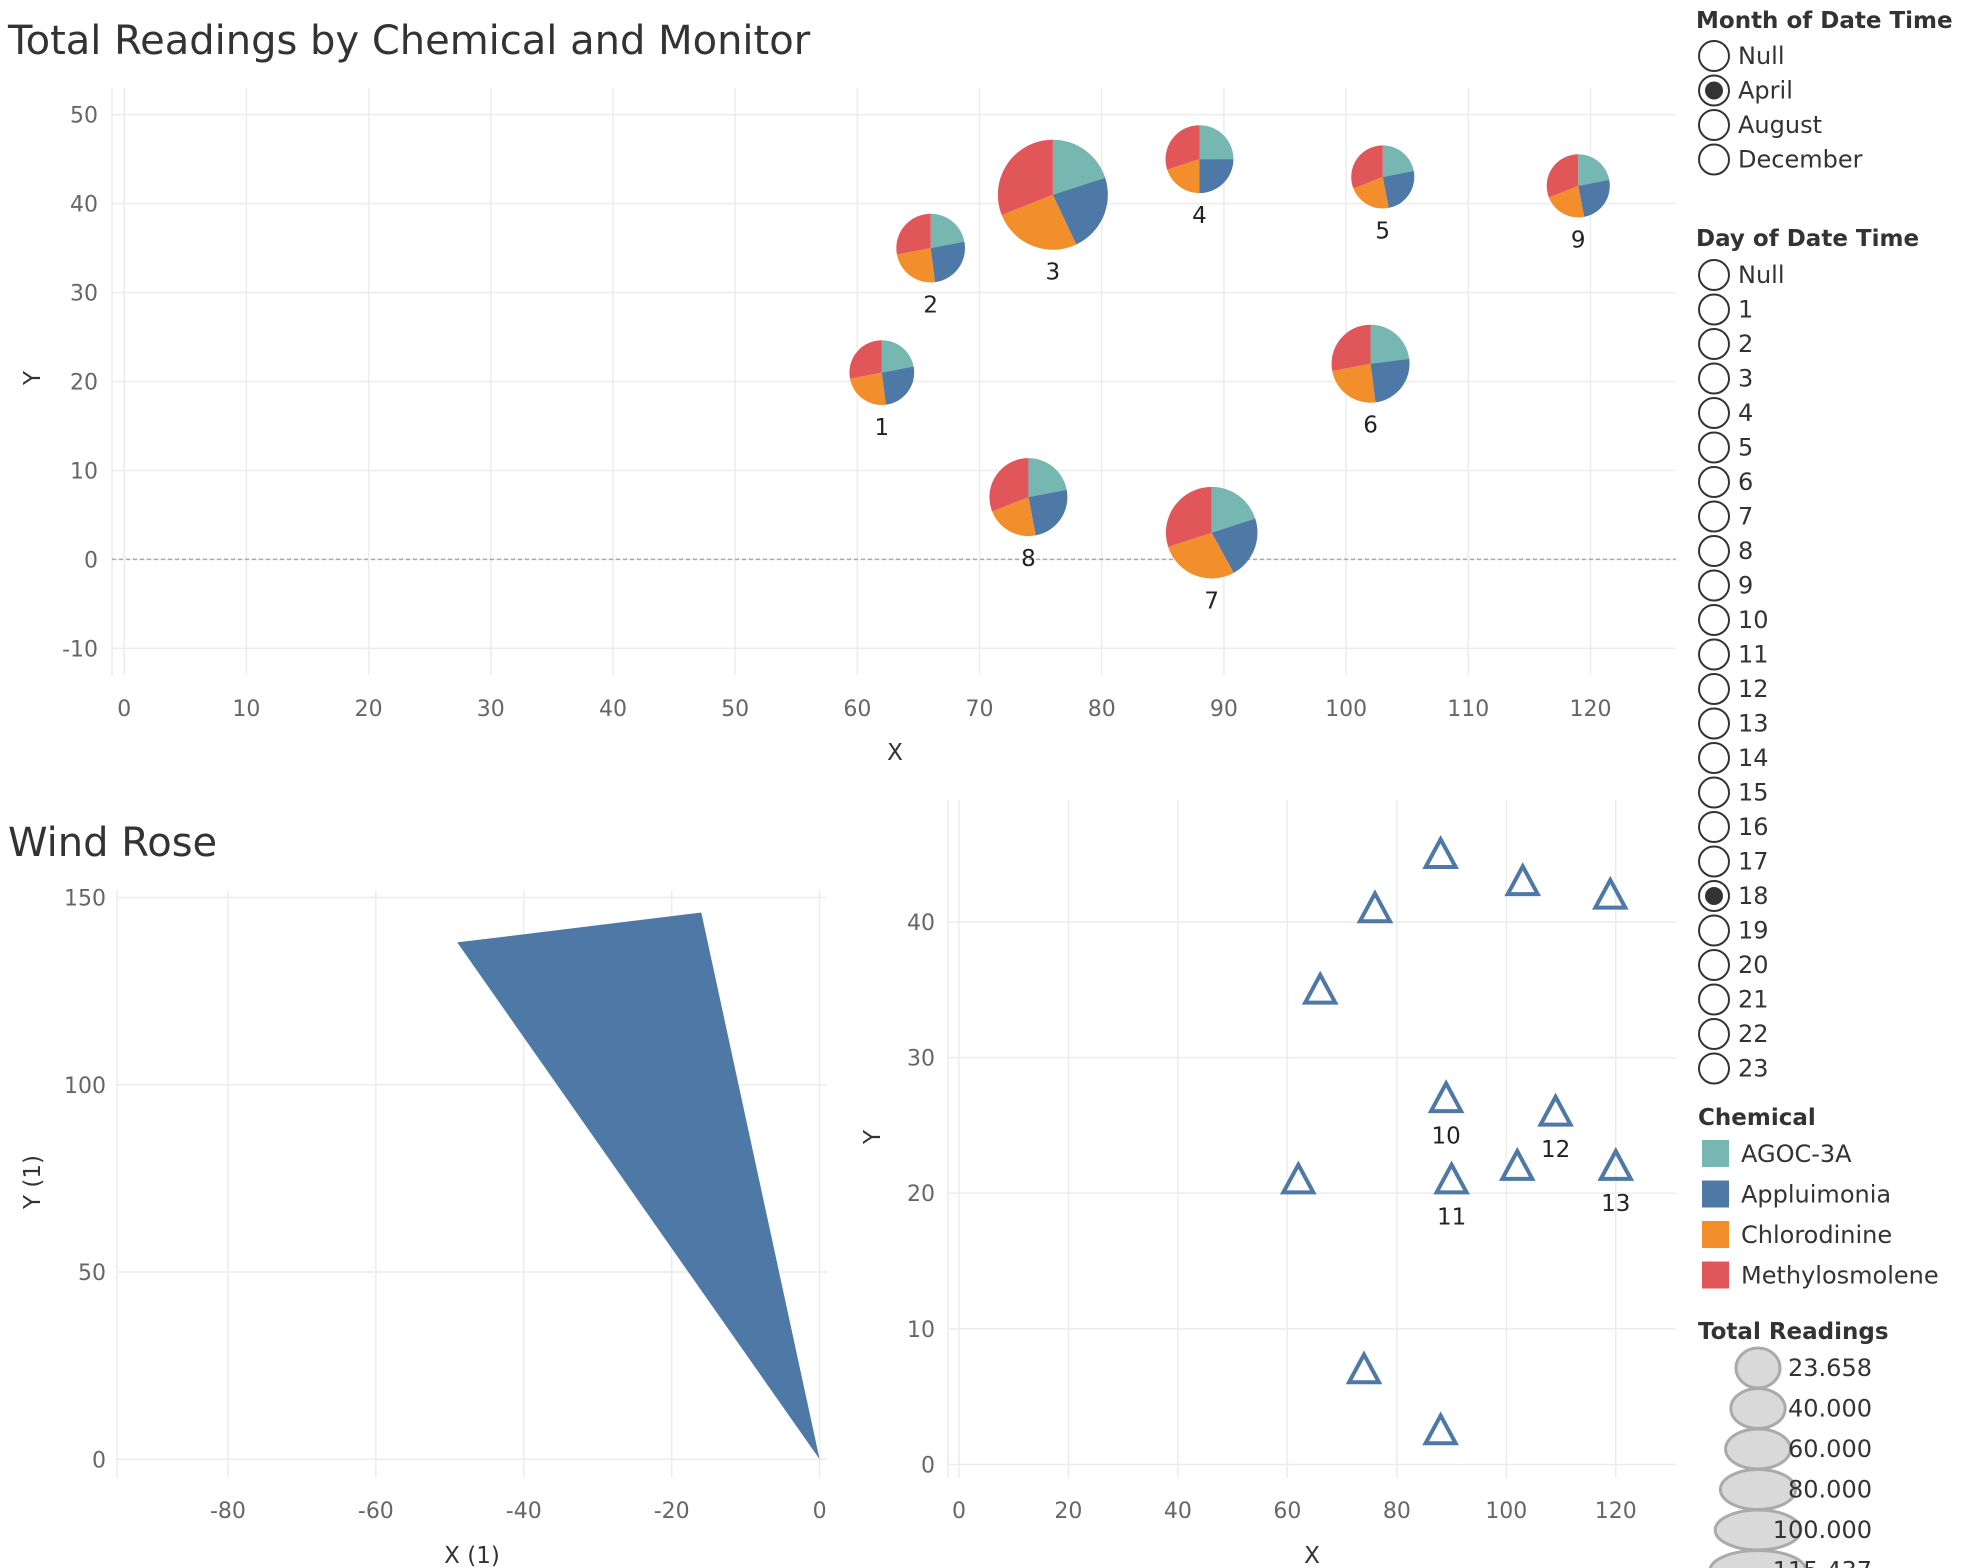 Image resolution: width=1968 pixels, height=1568 pixels. Describe the element at coordinates (1733, 654) in the screenshot. I see `day-option-11: 11` at that location.